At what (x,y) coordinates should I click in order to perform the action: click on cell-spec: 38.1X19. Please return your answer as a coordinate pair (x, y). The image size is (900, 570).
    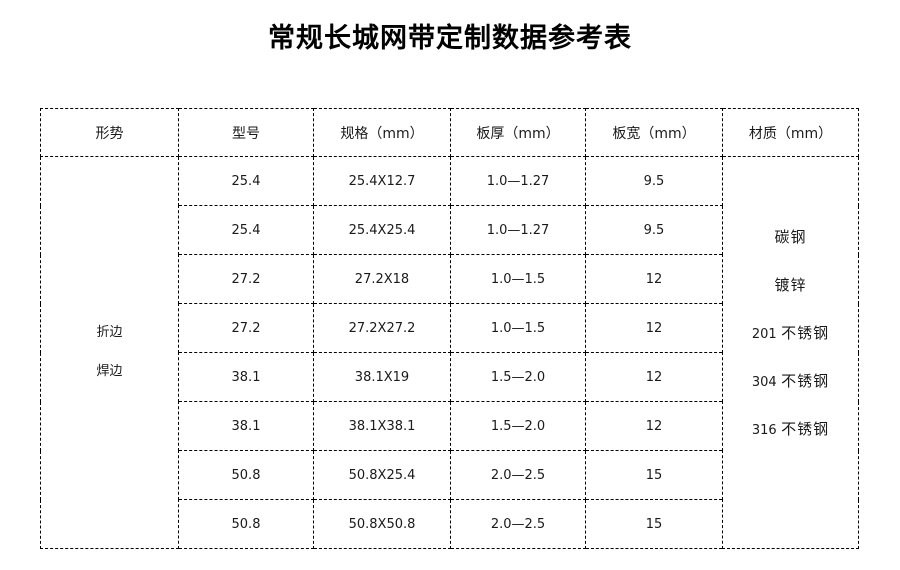
    Looking at the image, I should click on (382, 377).